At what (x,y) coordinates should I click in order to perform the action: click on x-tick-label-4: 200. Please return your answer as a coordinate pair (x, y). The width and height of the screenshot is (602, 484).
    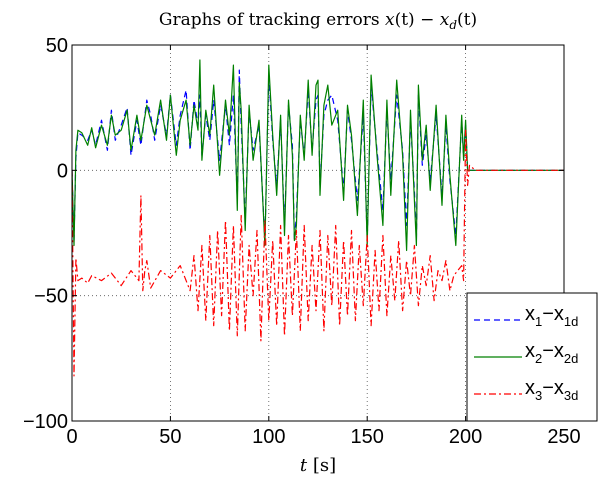
    Looking at the image, I should click on (465, 437).